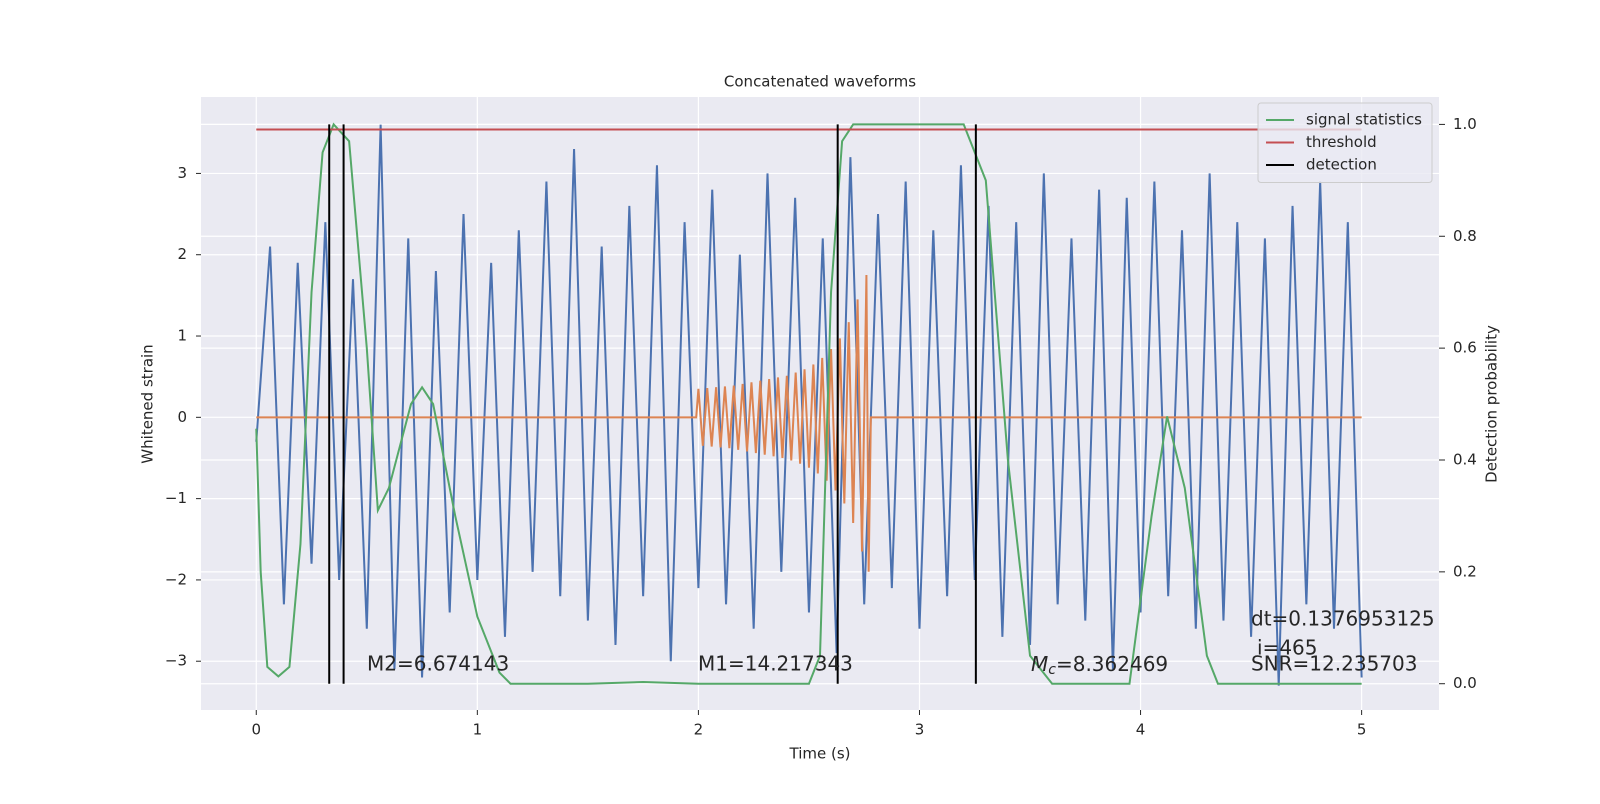 This screenshot has height=804, width=1600. Describe the element at coordinates (182, 173) in the screenshot. I see `y-tick-label: 3` at that location.